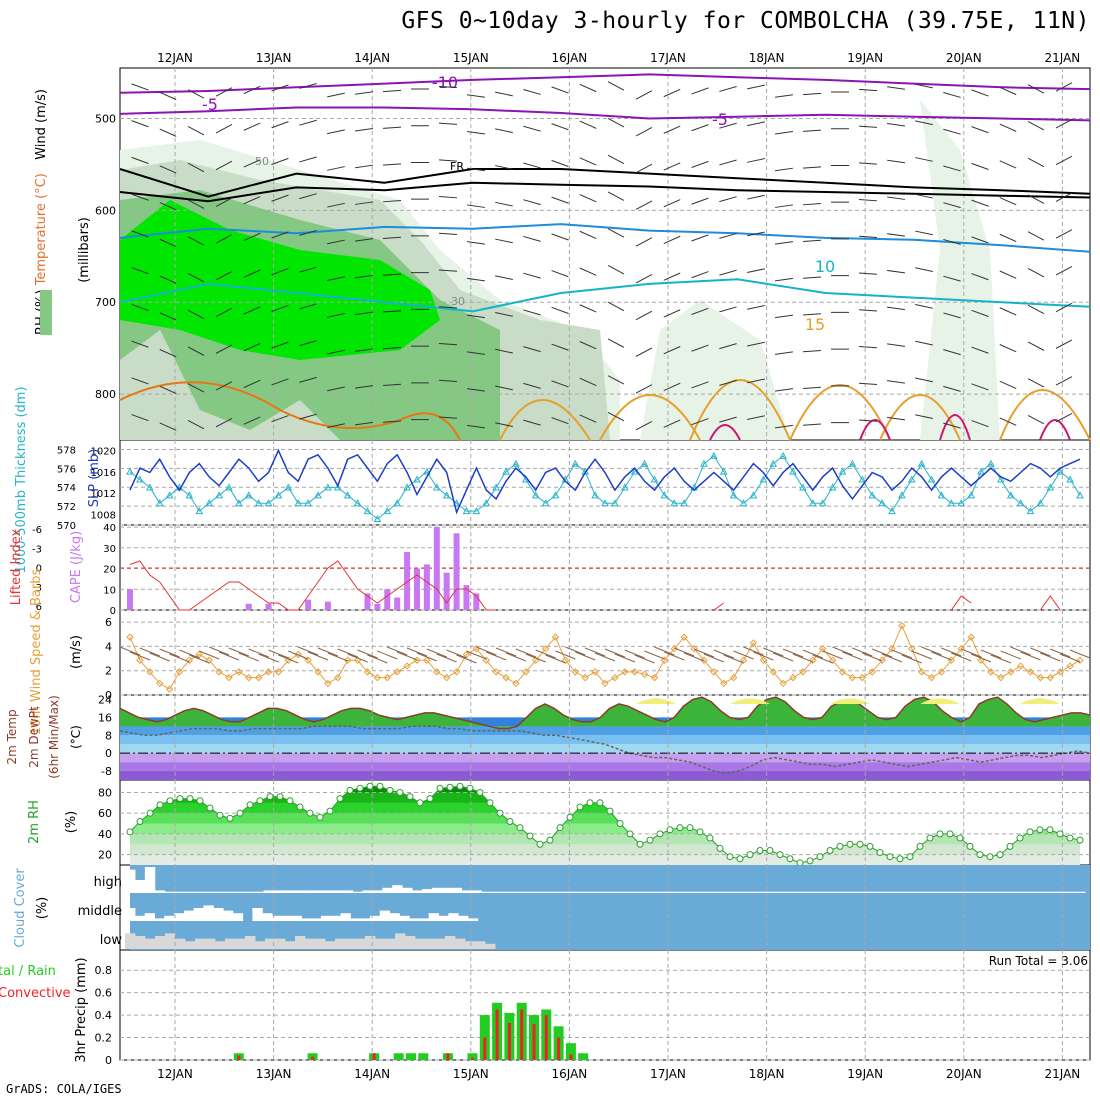  What do you see at coordinates (302, 913) in the screenshot?
I see `cloud-middle` at bounding box center [302, 913].